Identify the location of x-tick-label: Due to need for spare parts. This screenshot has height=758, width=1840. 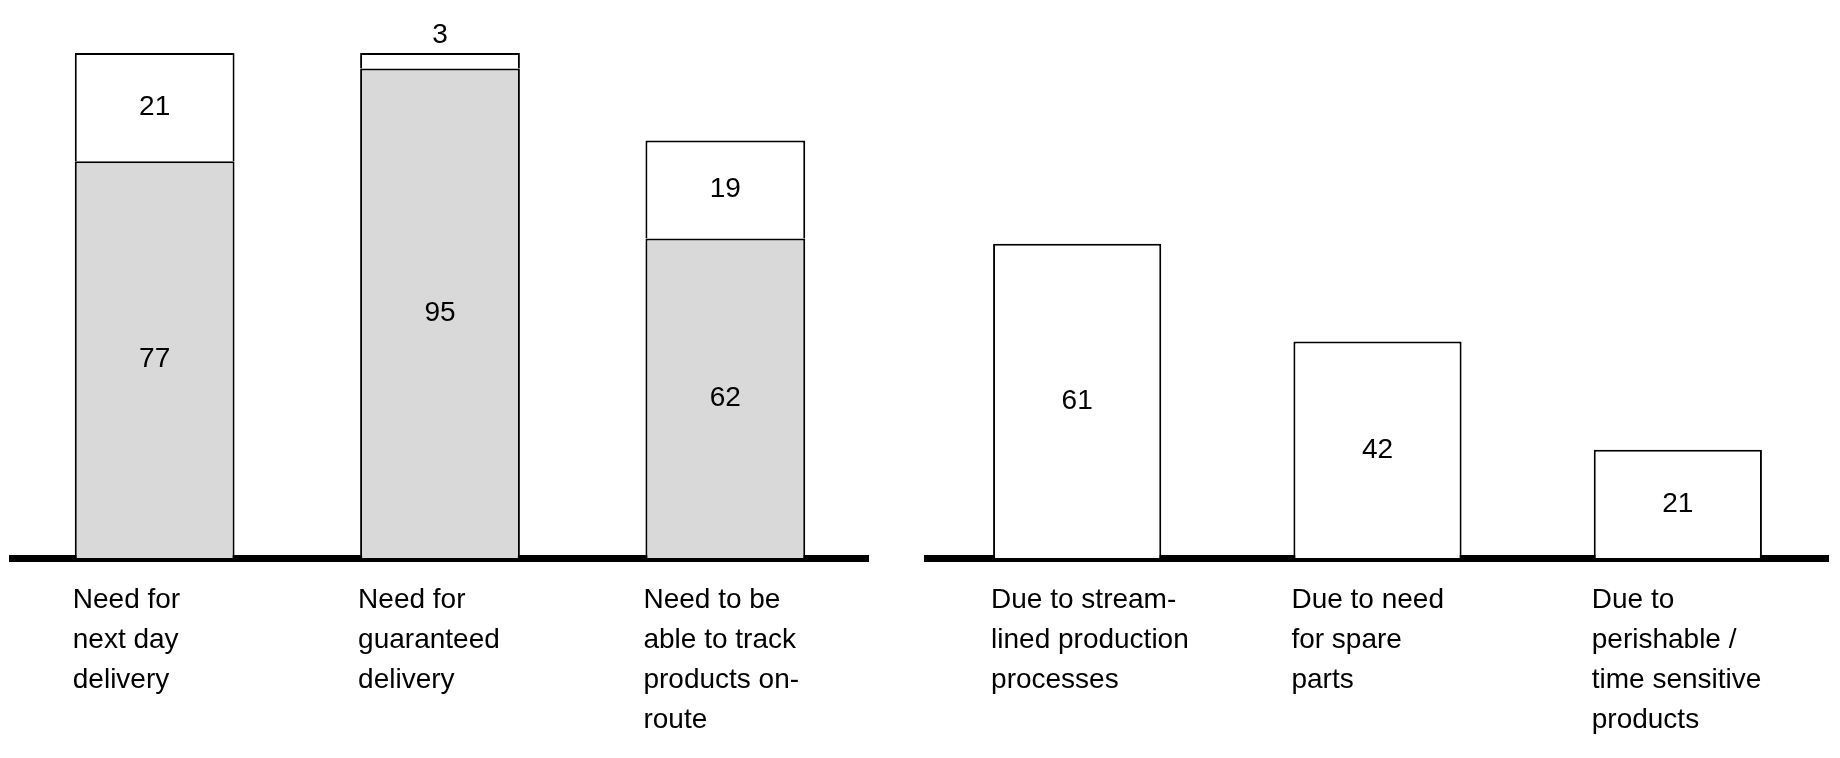
(1367, 638).